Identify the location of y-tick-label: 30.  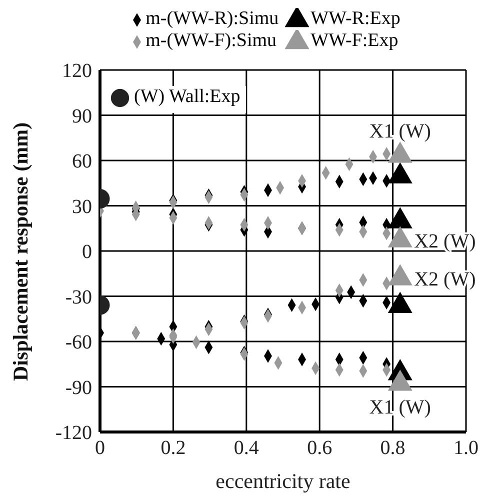
(82, 207).